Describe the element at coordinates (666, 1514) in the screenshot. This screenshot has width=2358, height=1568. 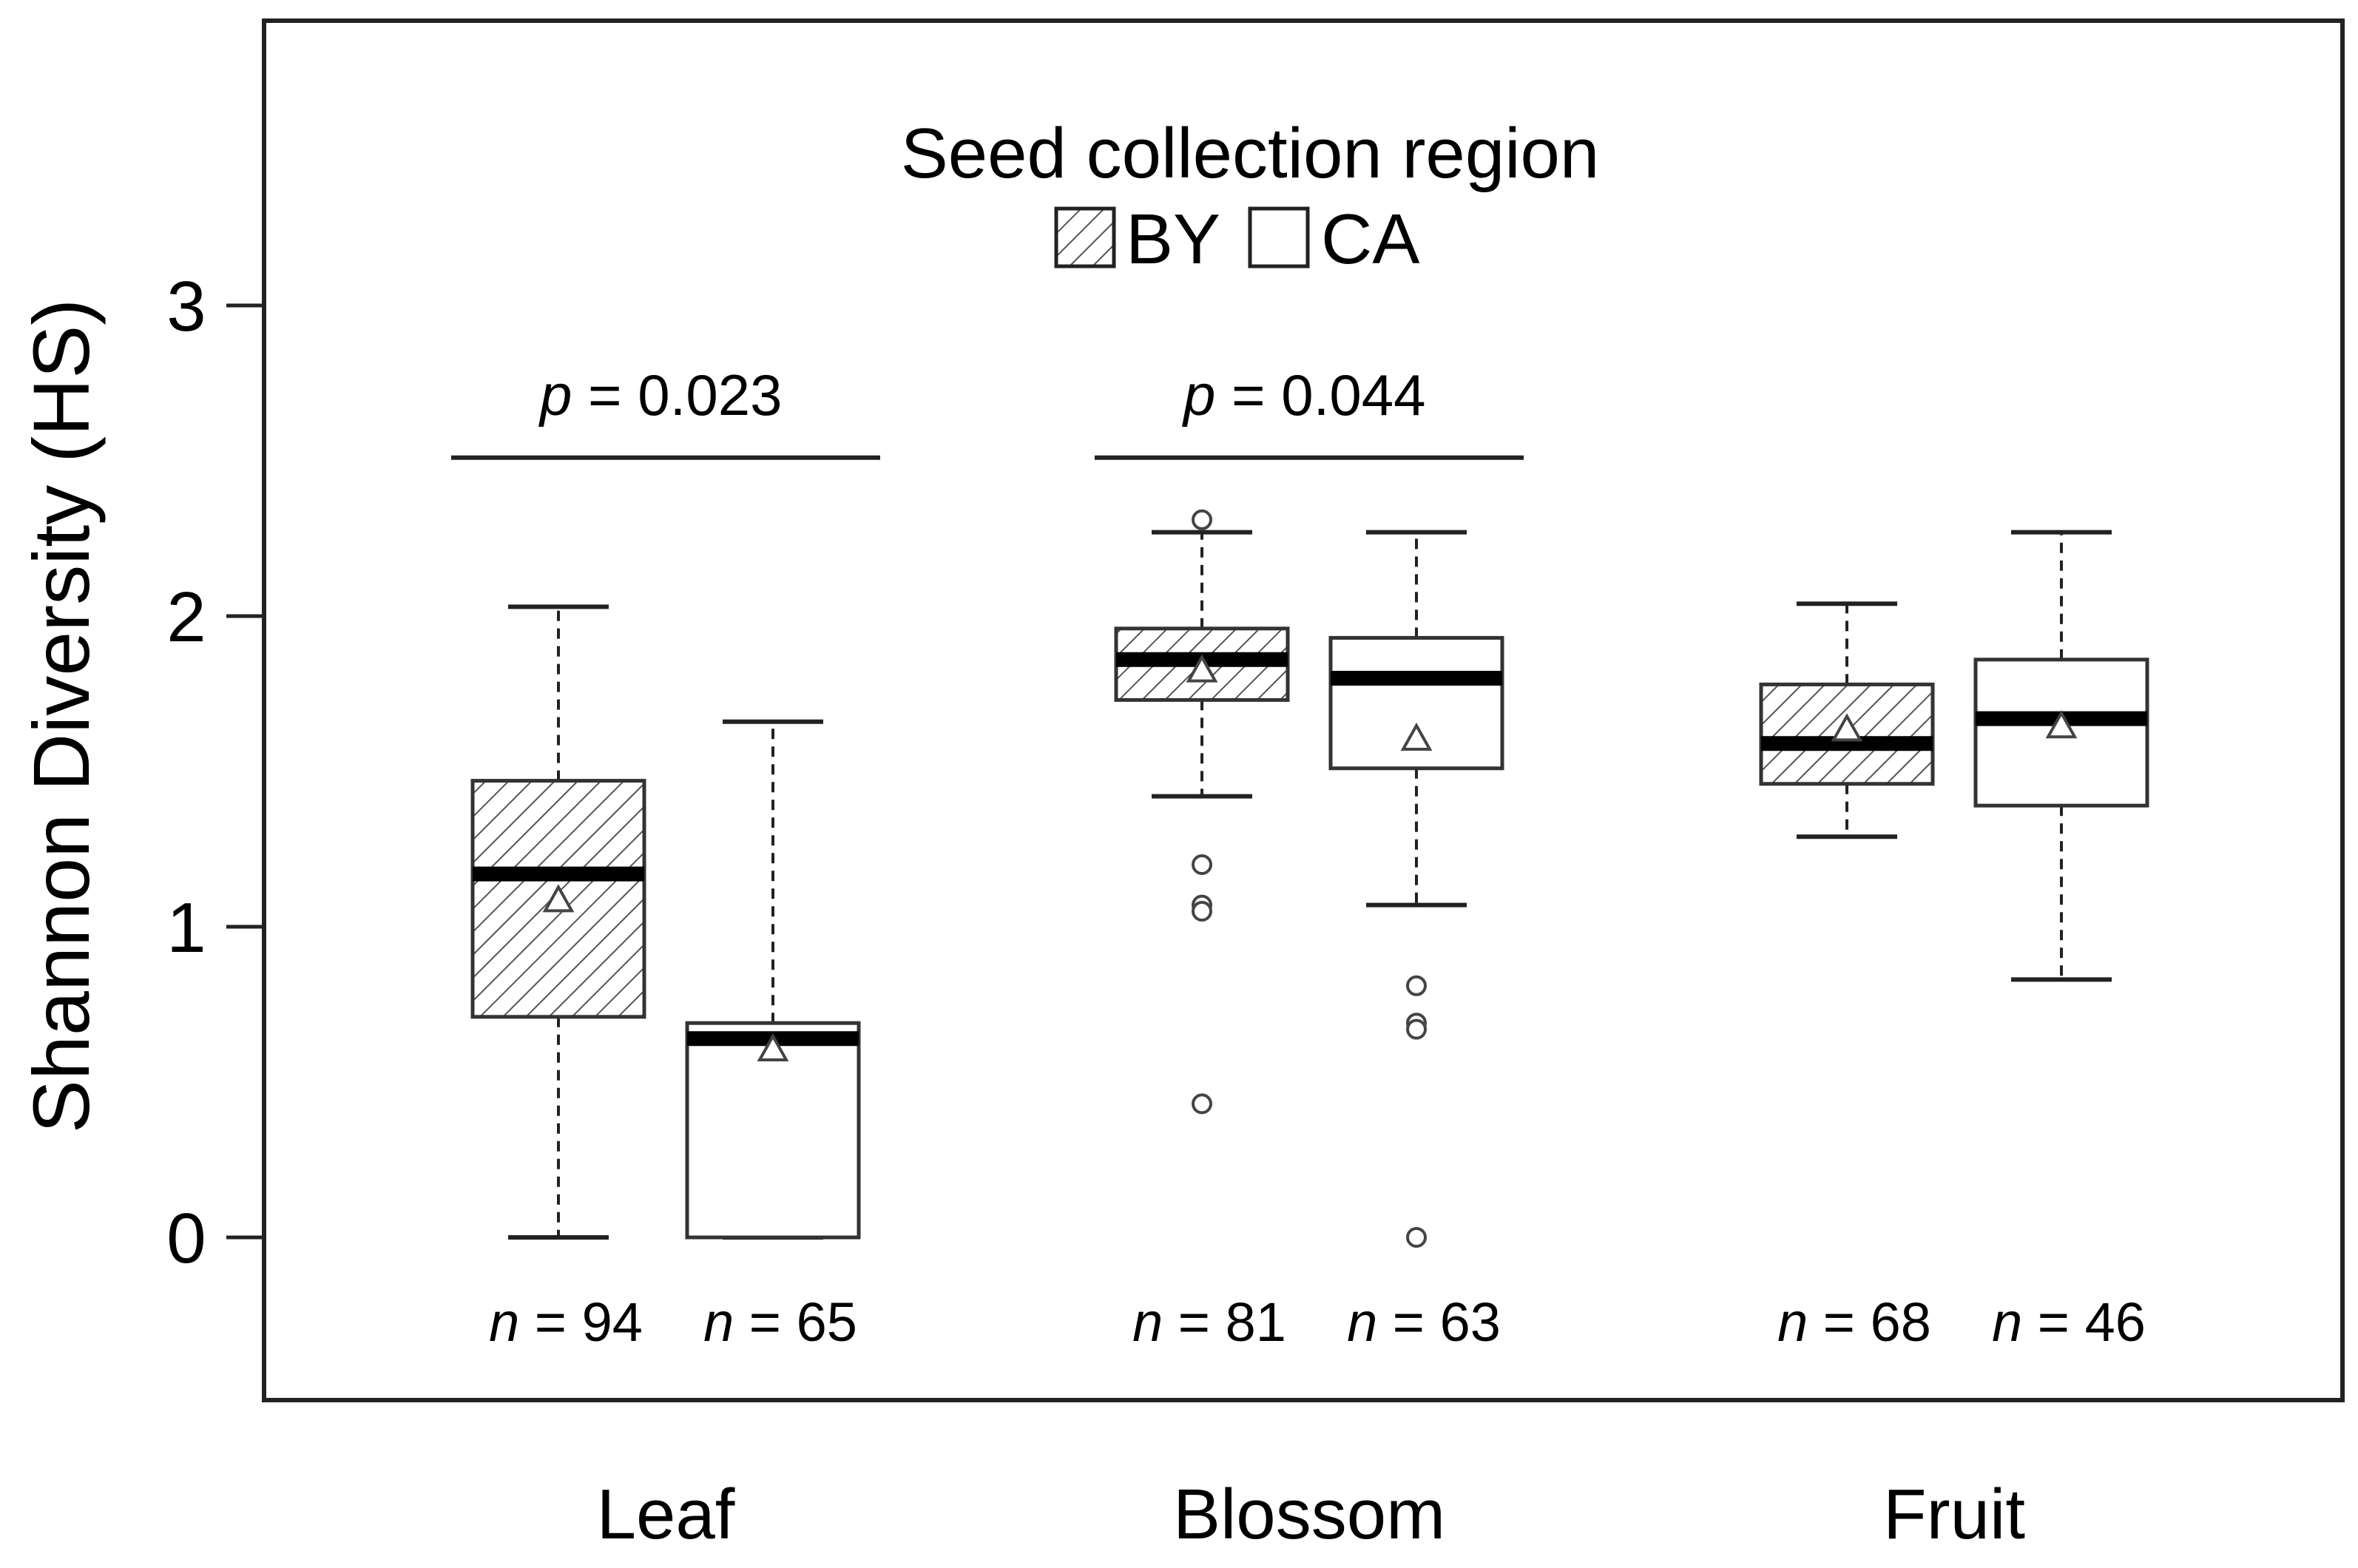
I see `x-label-leaf: Leaf` at that location.